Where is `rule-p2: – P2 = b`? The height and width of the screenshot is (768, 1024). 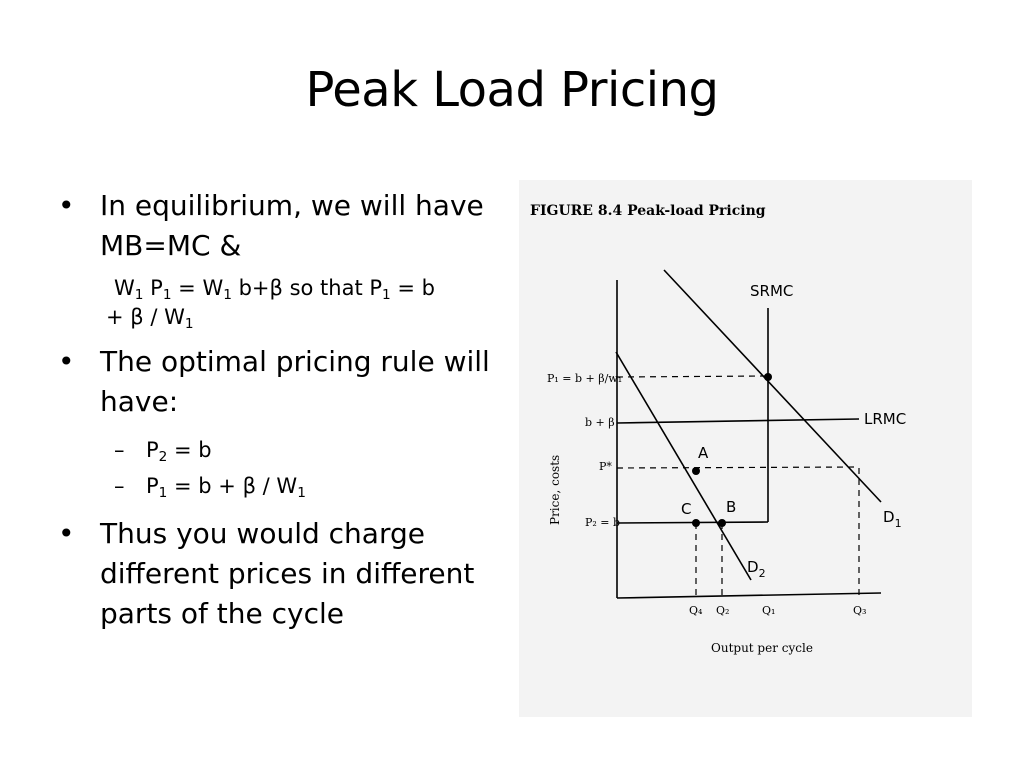
rule-p2: – P2 = b is located at coordinates (278, 450).